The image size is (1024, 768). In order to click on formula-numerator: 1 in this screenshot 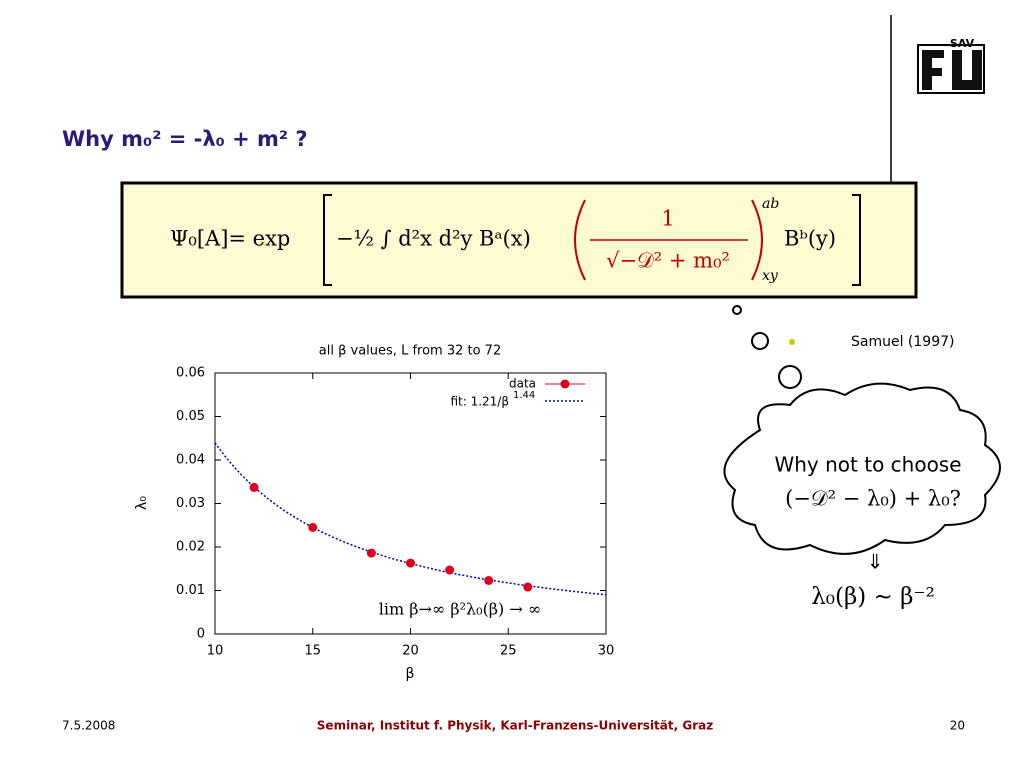, I will do `click(667, 219)`.